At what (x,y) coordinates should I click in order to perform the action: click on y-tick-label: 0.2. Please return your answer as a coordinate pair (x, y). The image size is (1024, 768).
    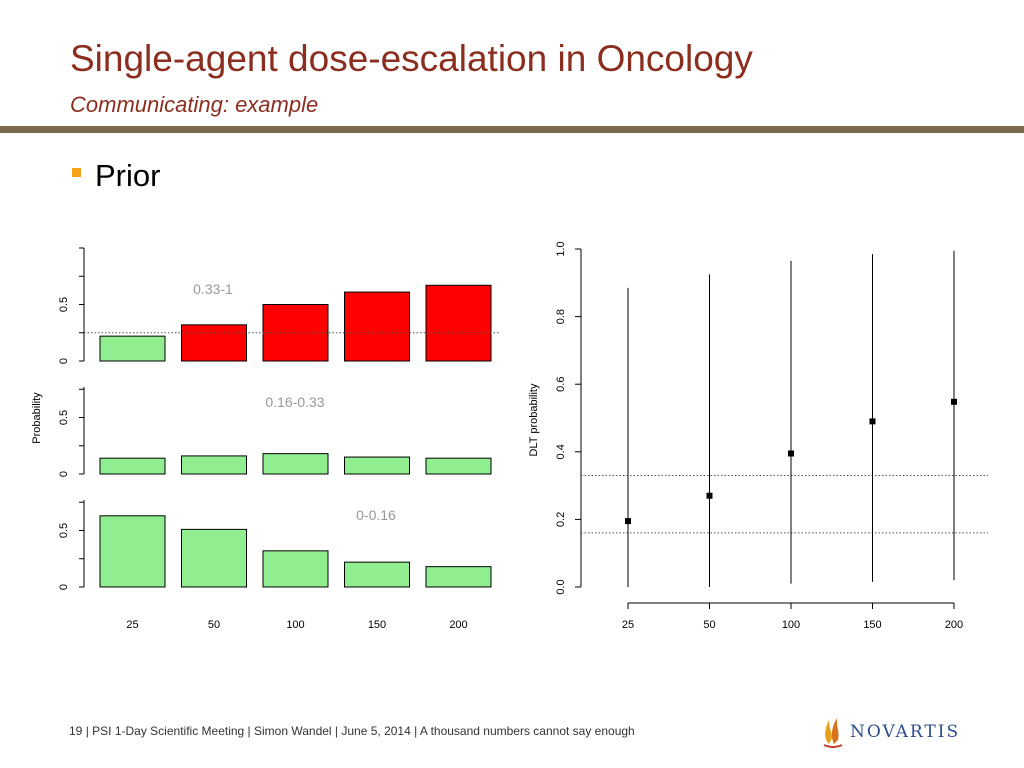
    Looking at the image, I should click on (561, 519).